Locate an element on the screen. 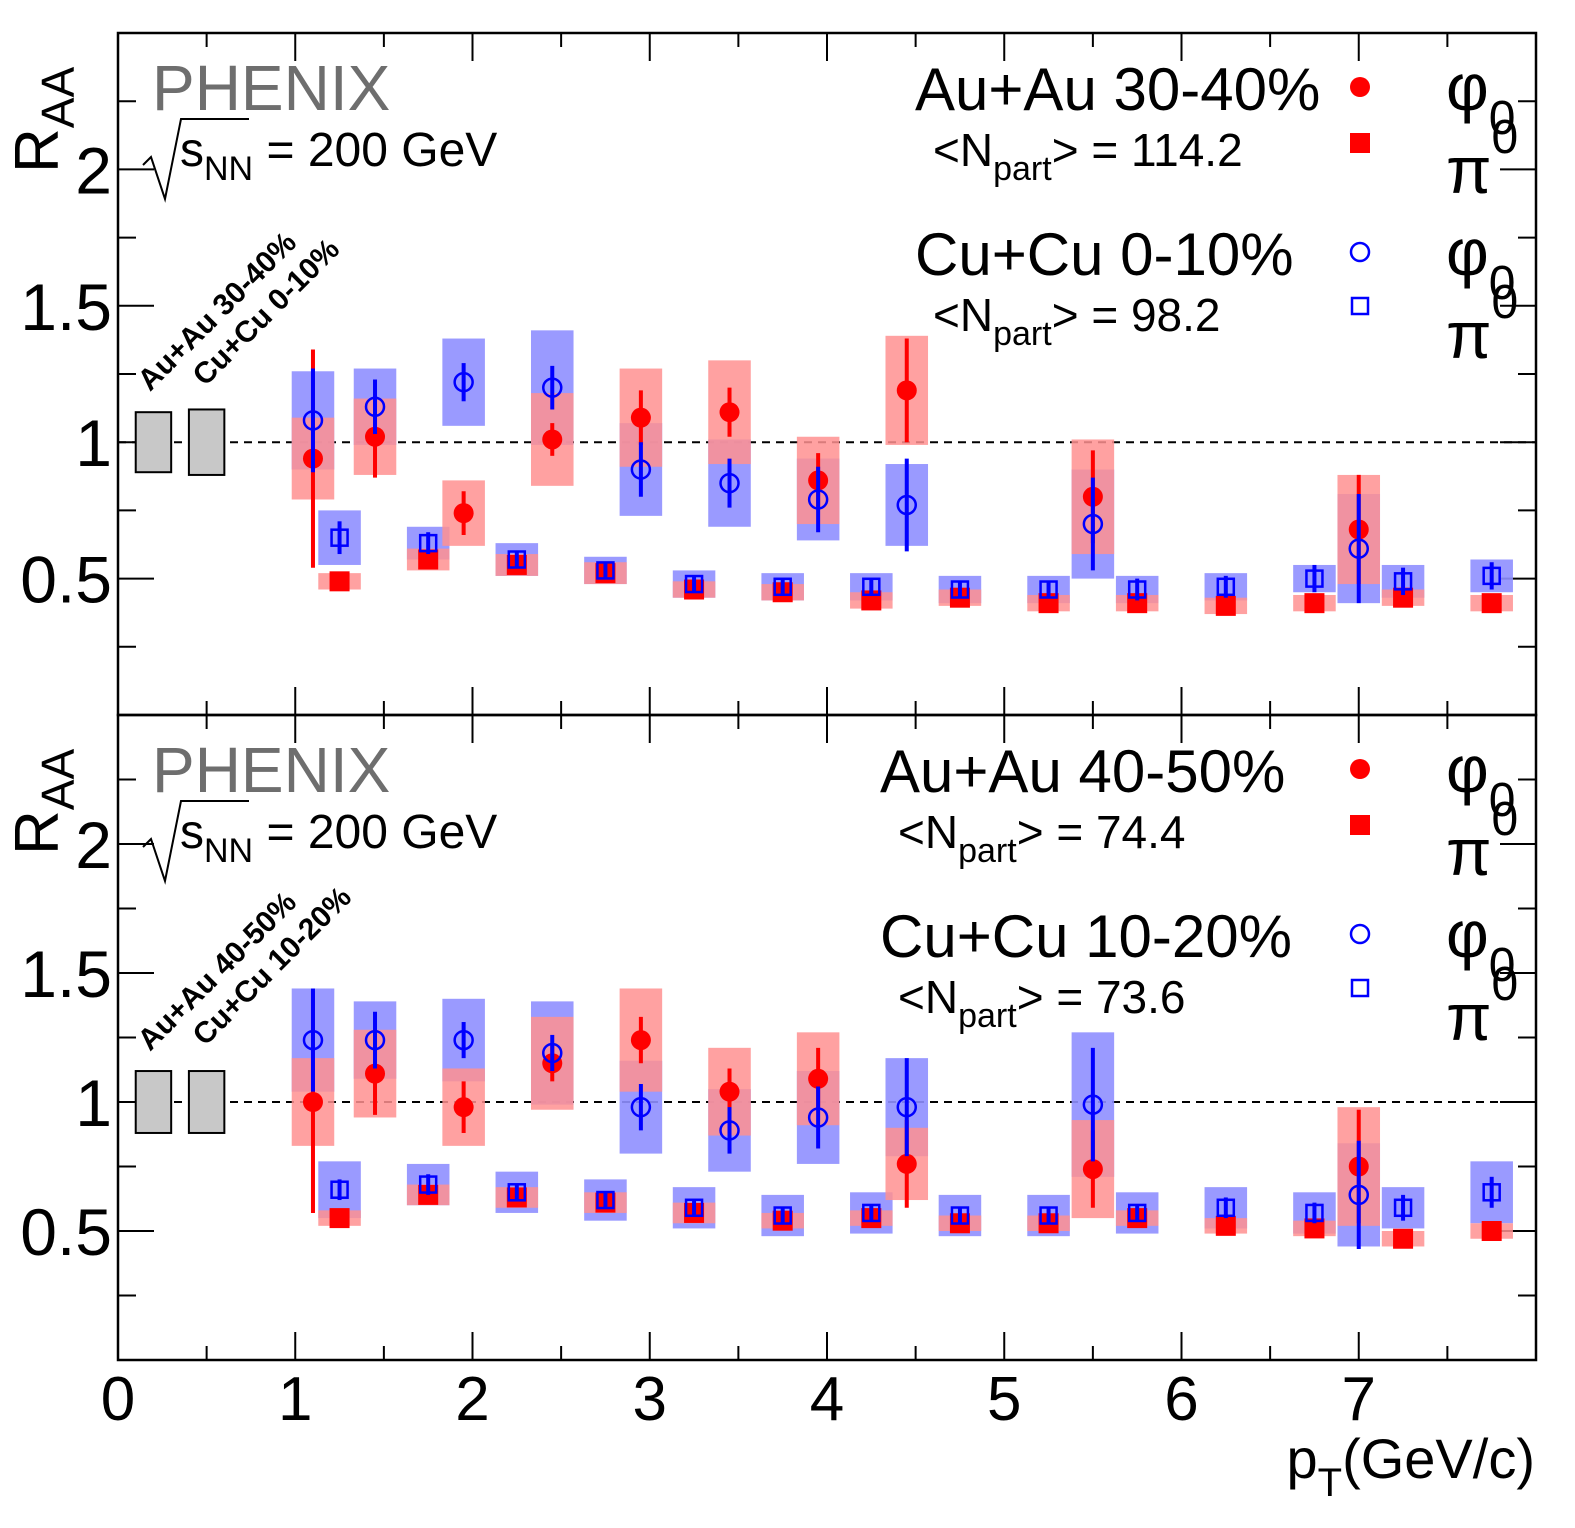  x-tick-label: 1 is located at coordinates (295, 1399).